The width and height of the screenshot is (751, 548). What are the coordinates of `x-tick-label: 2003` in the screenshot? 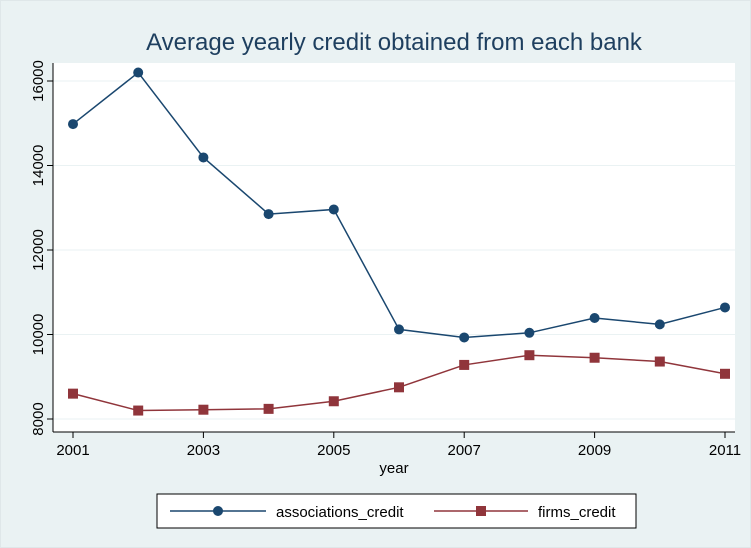 It's located at (203, 450).